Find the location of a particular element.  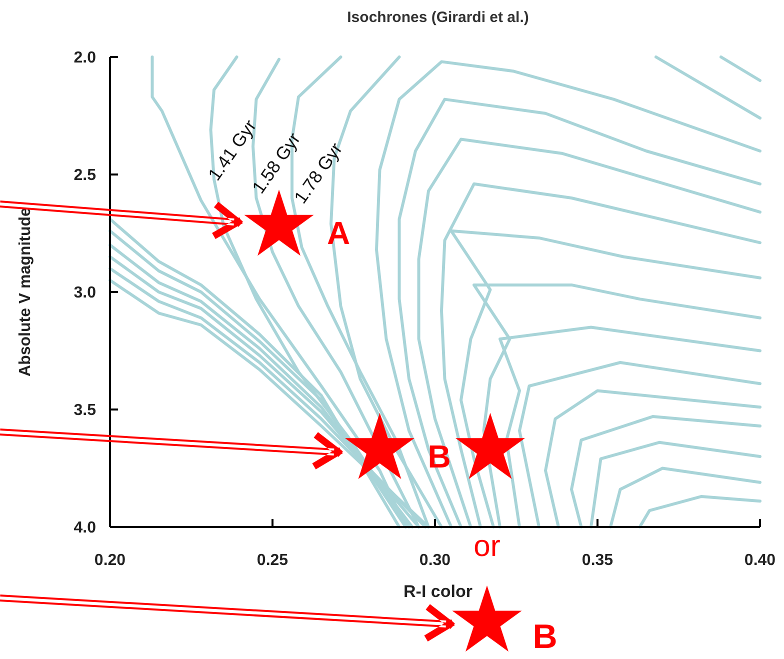

chart-title: Isochrones (Girardi et al.) is located at coordinates (438, 17).